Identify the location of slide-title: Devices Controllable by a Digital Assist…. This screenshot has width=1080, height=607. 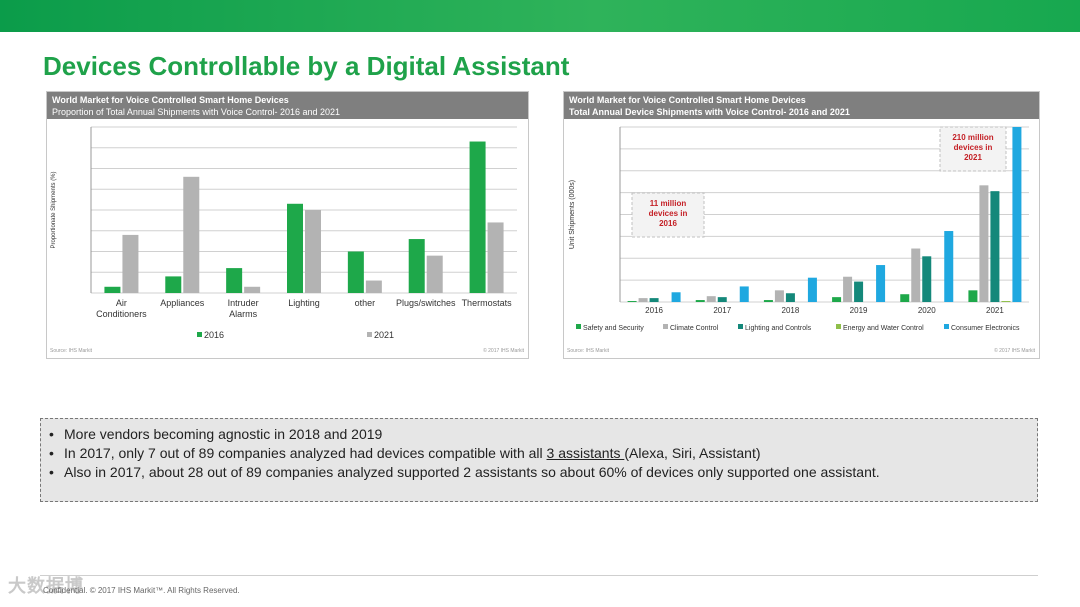
(306, 66).